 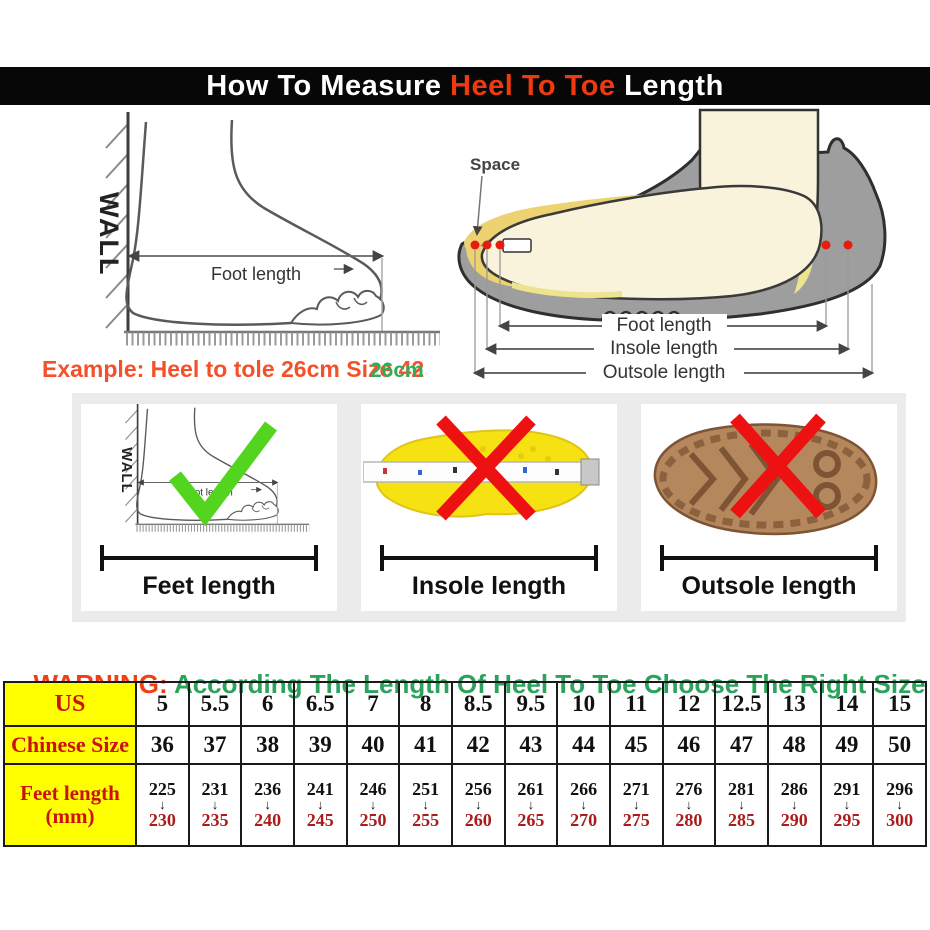 I want to click on insole-art, so click(x=481, y=468).